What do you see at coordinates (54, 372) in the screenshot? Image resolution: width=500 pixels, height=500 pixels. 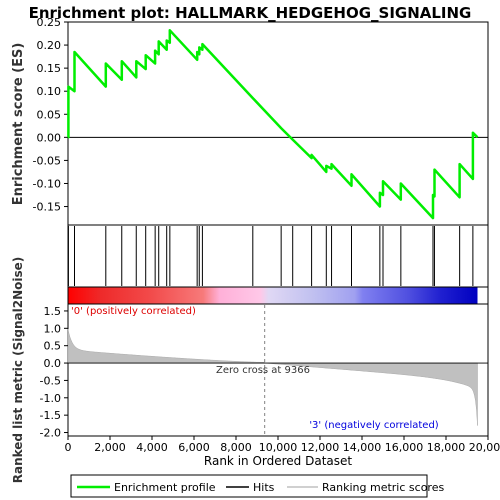 I see `metric-y-axis: 1.5 1.0 0.5 0.0 -0.5 -1.0 -1.5 -2.0` at bounding box center [54, 372].